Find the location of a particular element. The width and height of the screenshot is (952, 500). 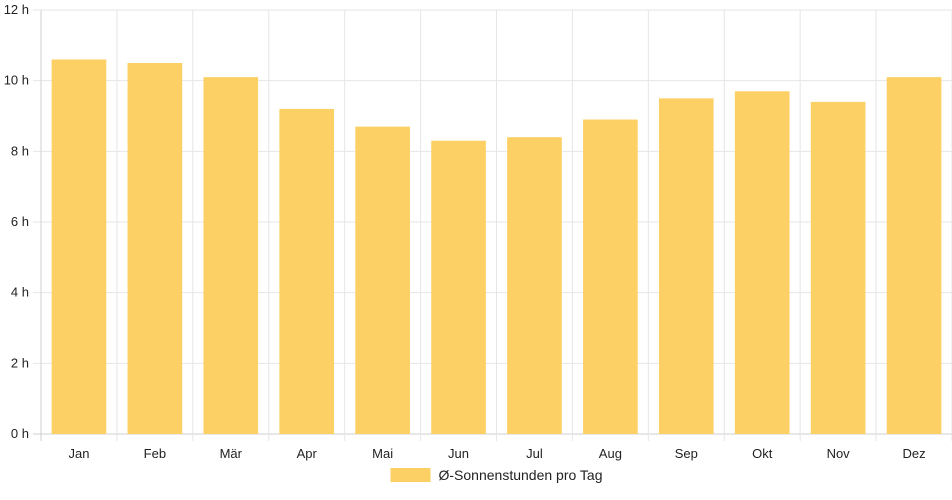

legend-swatch is located at coordinates (410, 475).